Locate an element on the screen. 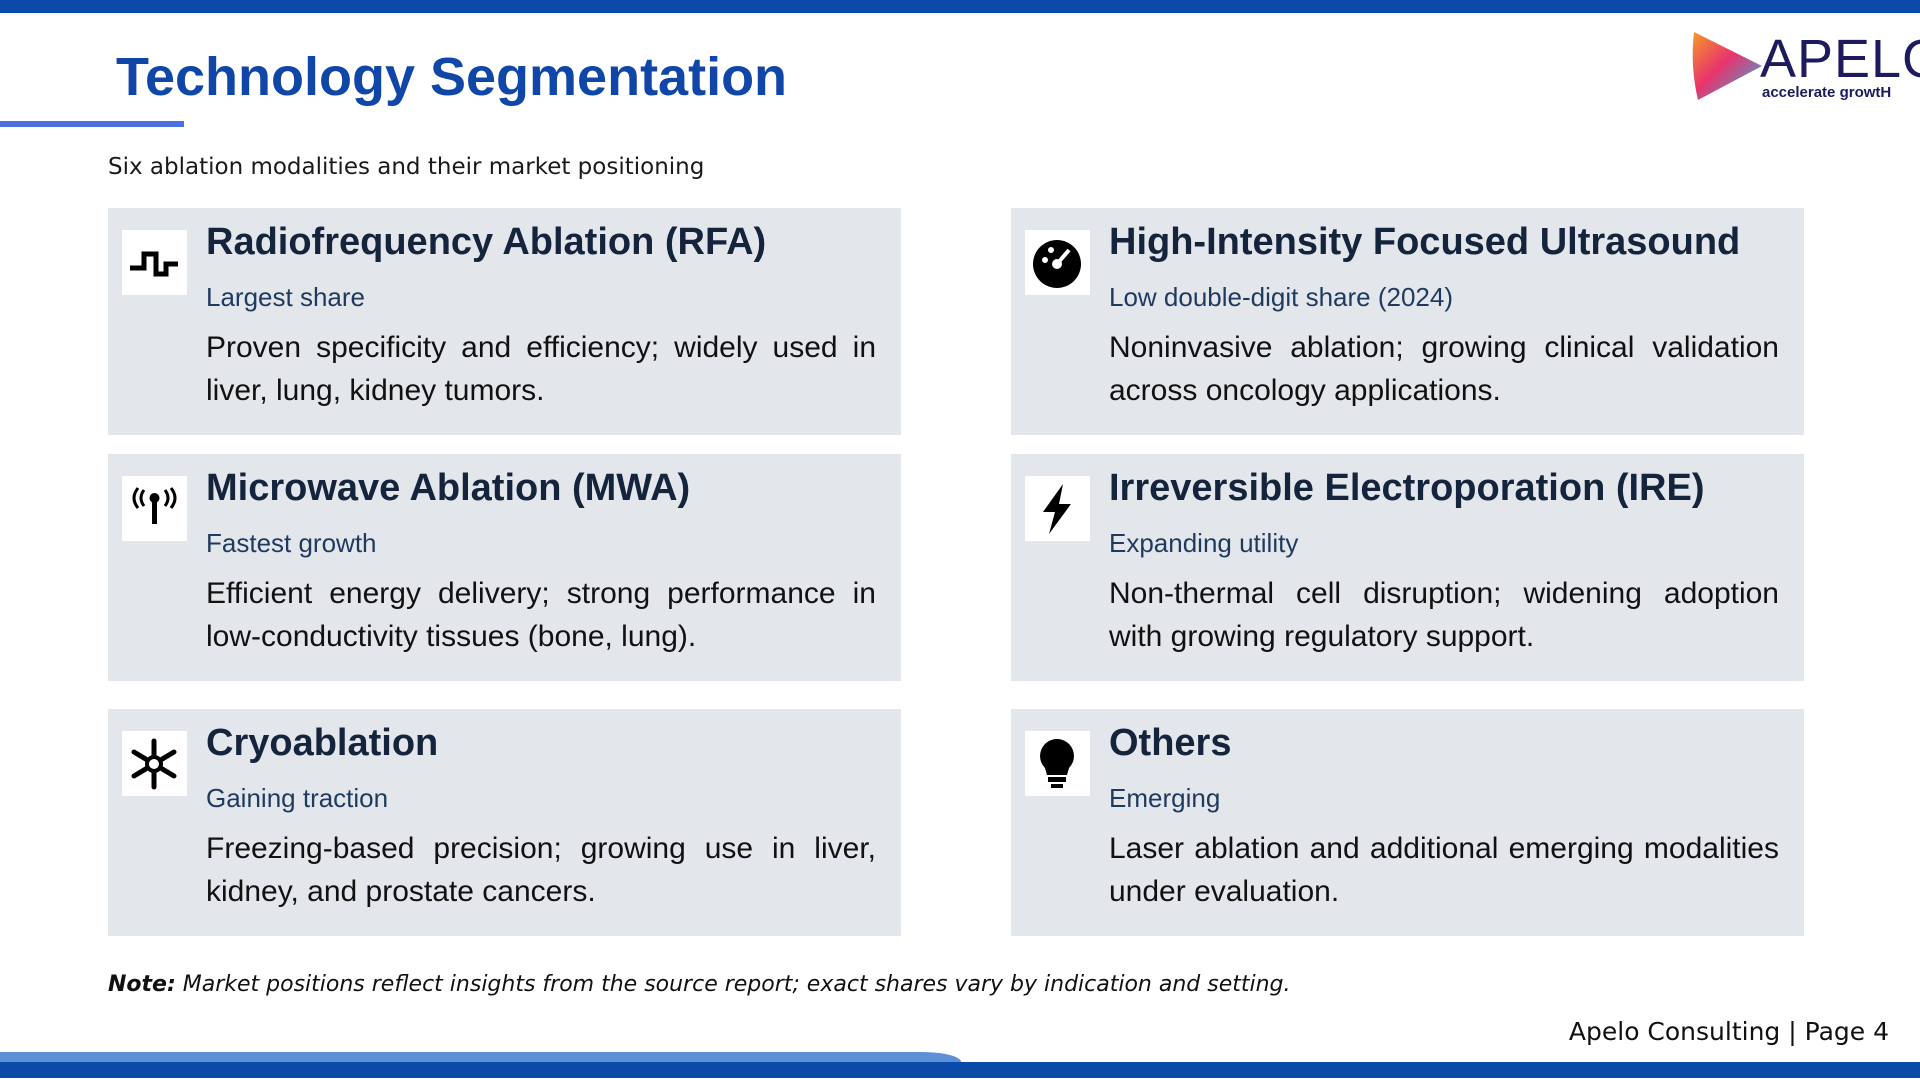  card-title: Others is located at coordinates (1170, 743).